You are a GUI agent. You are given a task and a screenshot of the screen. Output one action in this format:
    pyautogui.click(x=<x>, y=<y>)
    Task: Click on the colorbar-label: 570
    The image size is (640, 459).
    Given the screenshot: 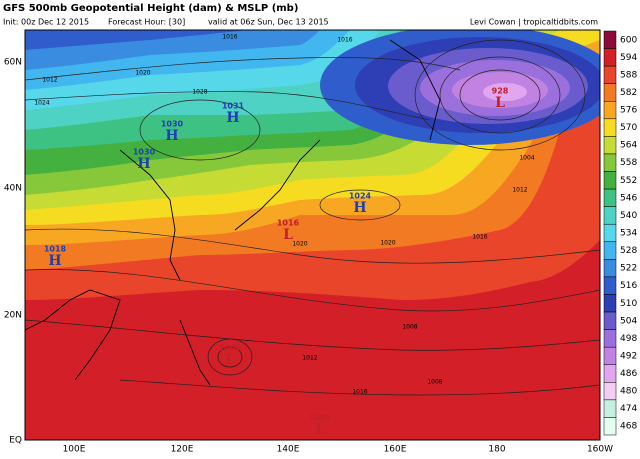 What is the action you would take?
    pyautogui.click(x=628, y=128)
    